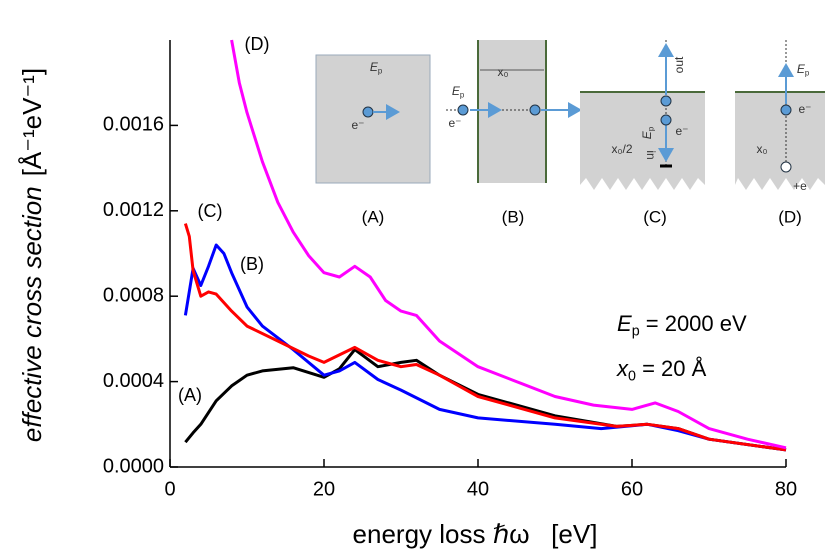  Describe the element at coordinates (632, 376) in the screenshot. I see `subscript: 0` at that location.